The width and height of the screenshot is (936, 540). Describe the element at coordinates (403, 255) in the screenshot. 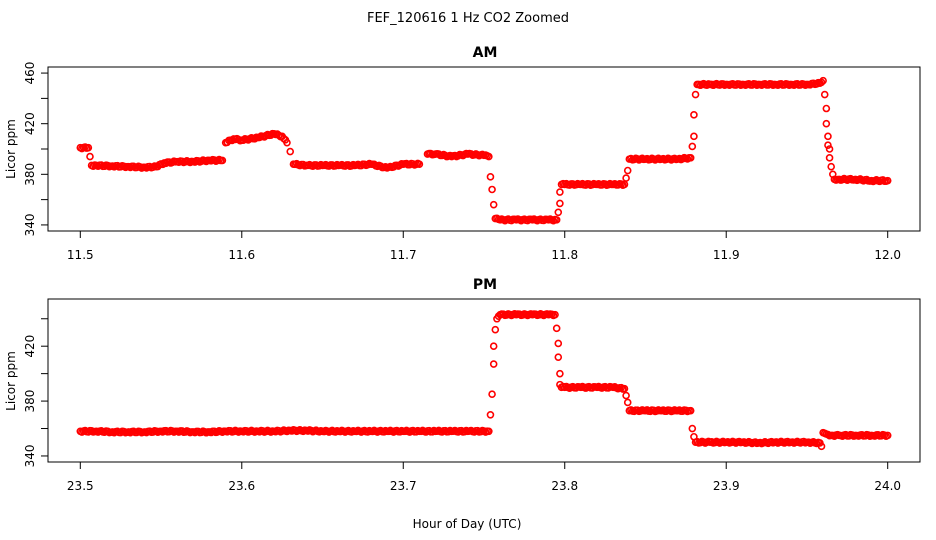

I see `am-x-tick-label: 11.7` at that location.